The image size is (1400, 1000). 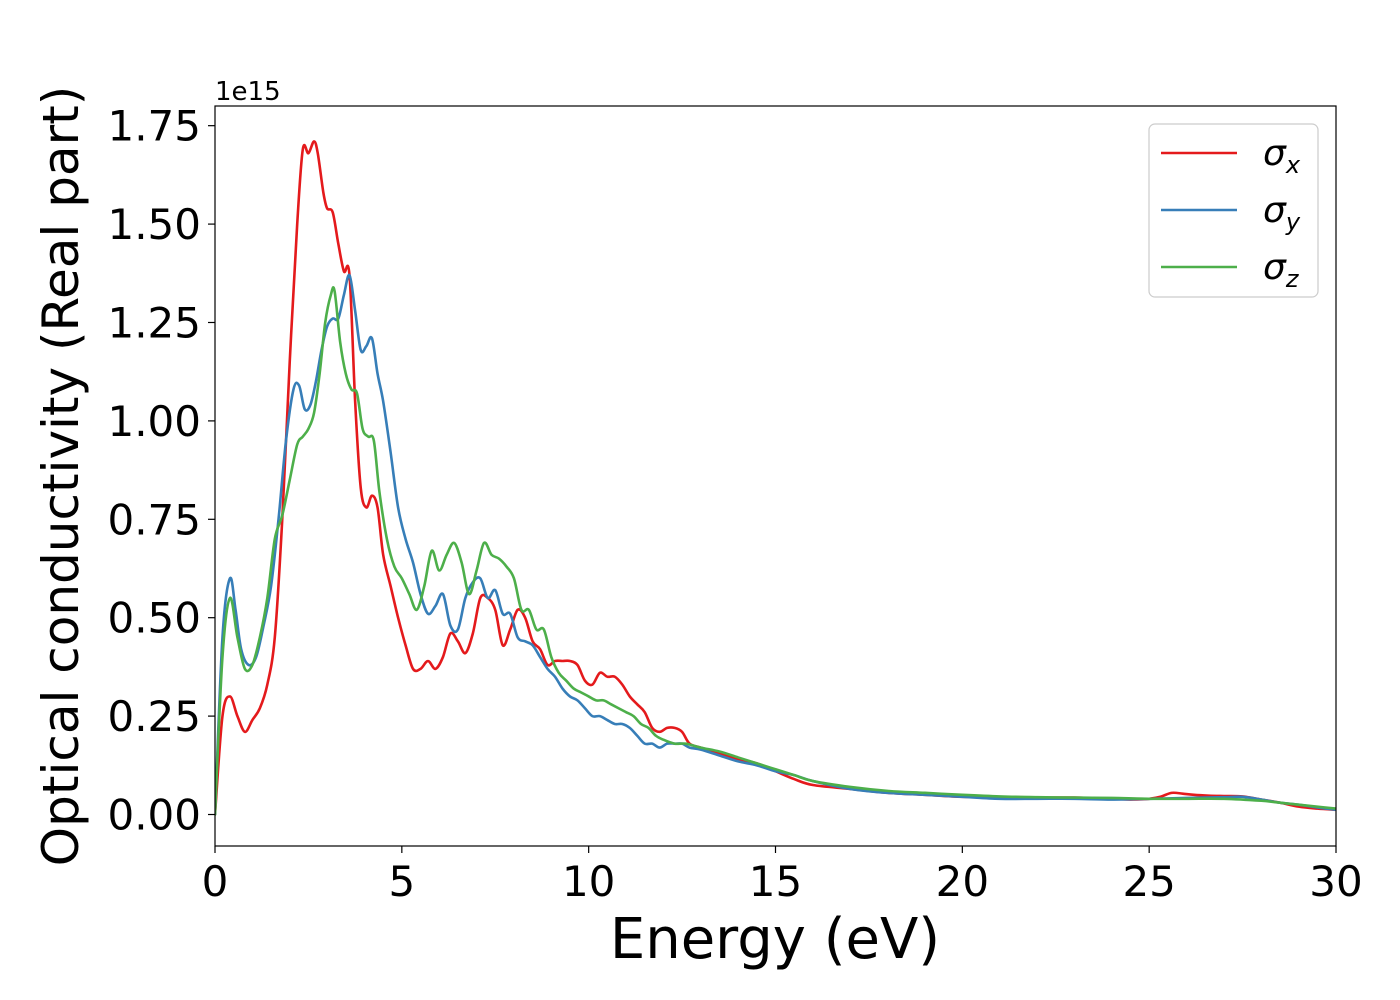 What do you see at coordinates (1148, 881) in the screenshot?
I see `x-tick-label: 25` at bounding box center [1148, 881].